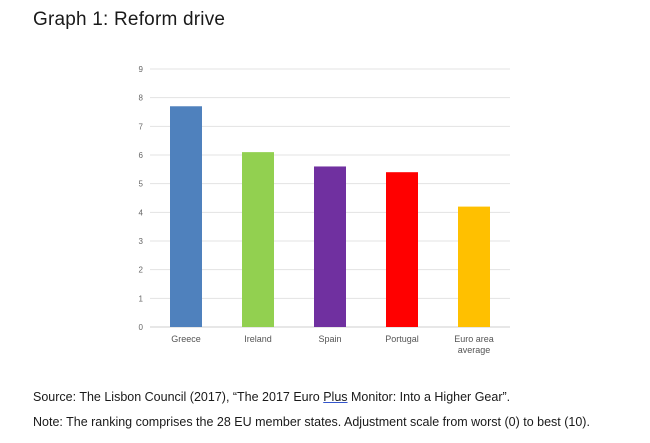 Image resolution: width=650 pixels, height=443 pixels. I want to click on bar-portugal, so click(402, 249).